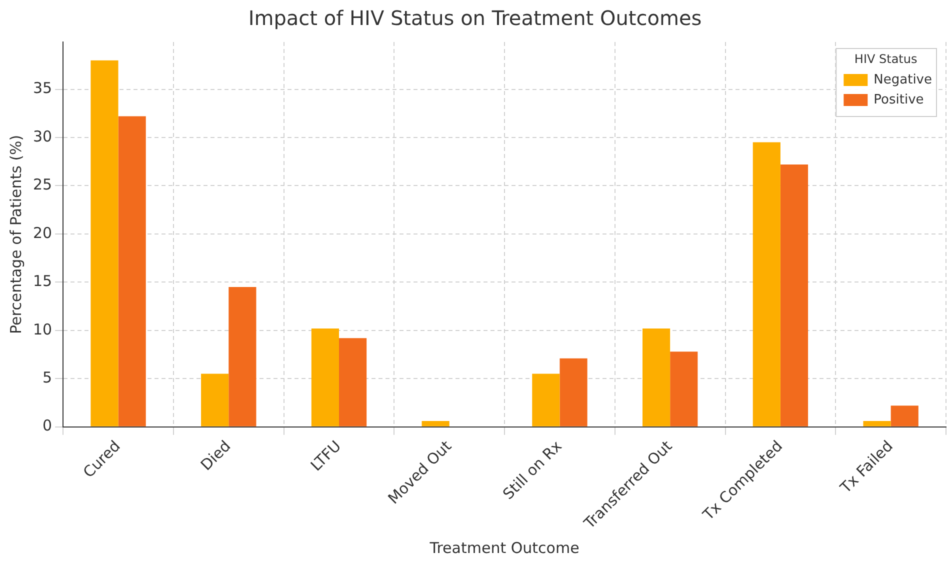 This screenshot has height=566, width=950. Describe the element at coordinates (42, 88) in the screenshot. I see `y-tick-label: 35` at that location.